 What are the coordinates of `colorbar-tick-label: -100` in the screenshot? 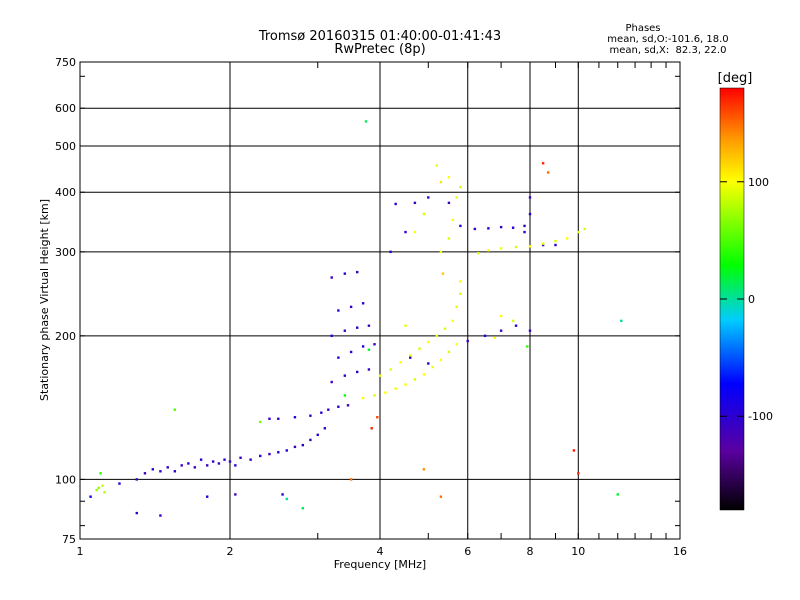 It's located at (760, 416).